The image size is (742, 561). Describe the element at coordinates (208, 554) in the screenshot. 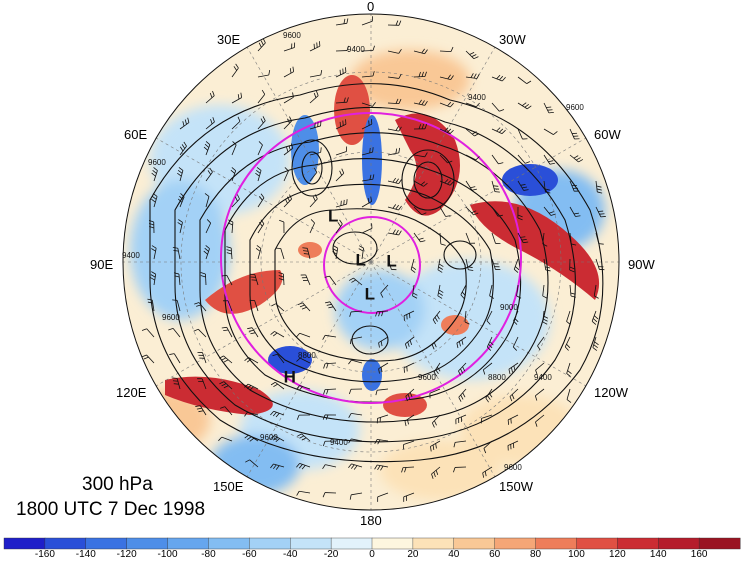

I see `colorbar-tick-label: -80` at that location.